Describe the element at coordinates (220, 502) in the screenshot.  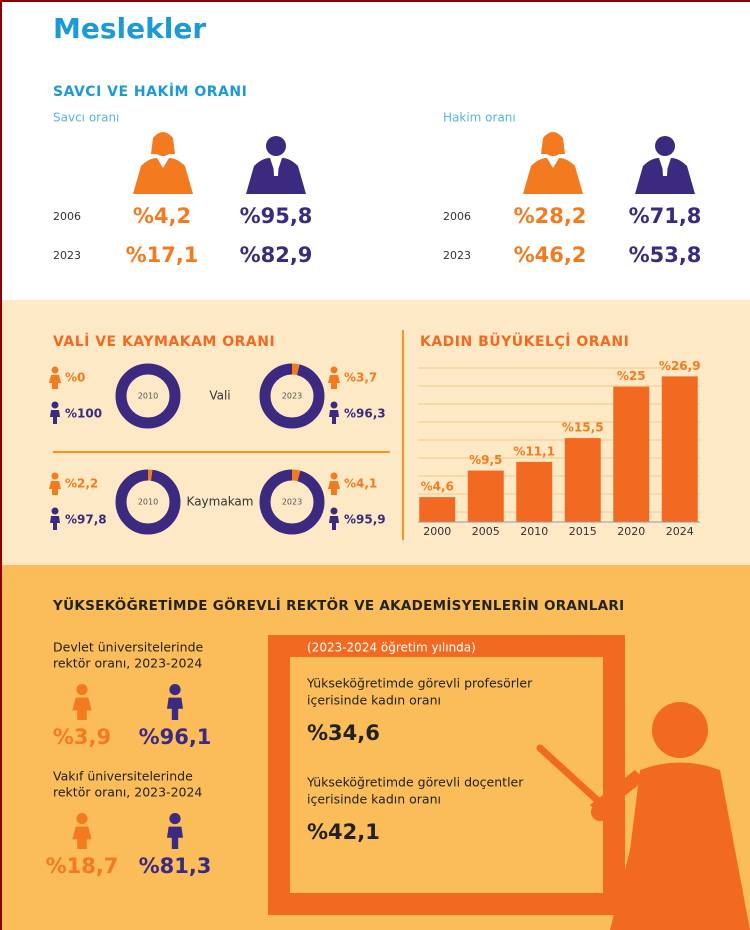
I see `row-label: Kaymakam` at that location.